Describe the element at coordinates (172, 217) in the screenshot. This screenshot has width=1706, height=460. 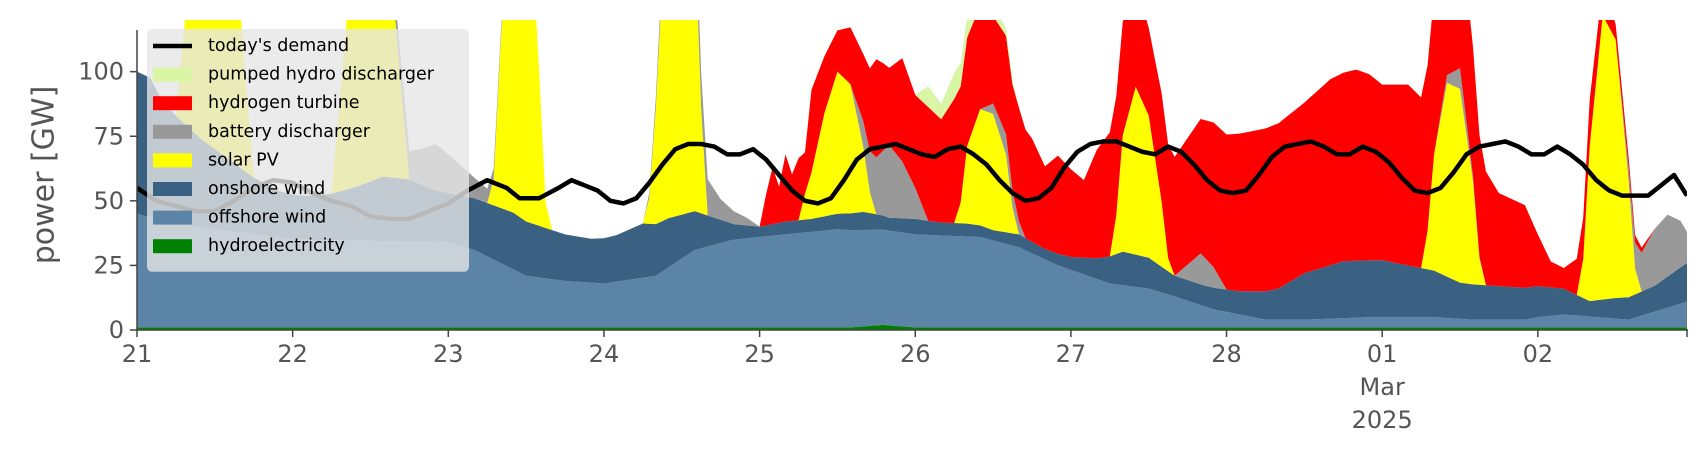
I see `legend-swatch-offshore-wind` at that location.